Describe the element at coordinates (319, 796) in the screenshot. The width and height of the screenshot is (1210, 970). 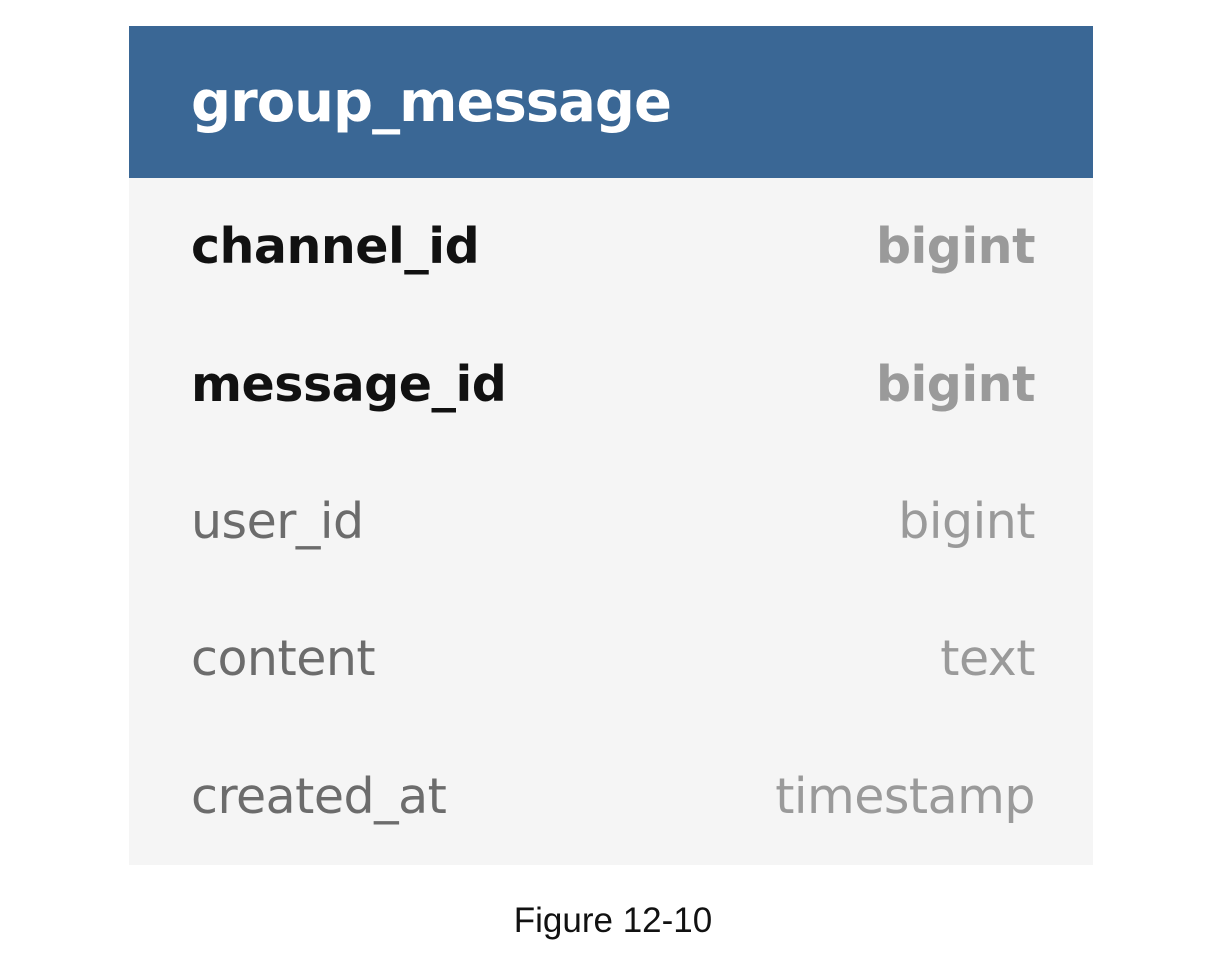
I see `column-name: created_at` at that location.